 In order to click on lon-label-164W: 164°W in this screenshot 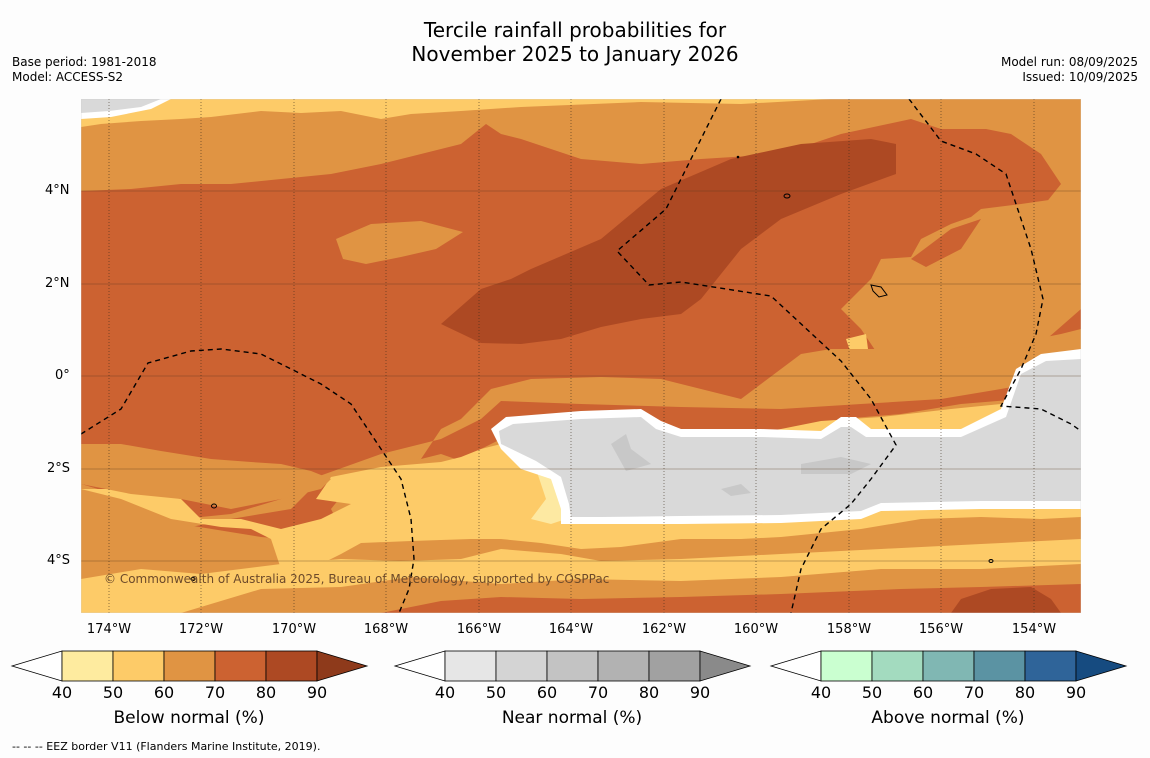, I will do `click(571, 629)`.